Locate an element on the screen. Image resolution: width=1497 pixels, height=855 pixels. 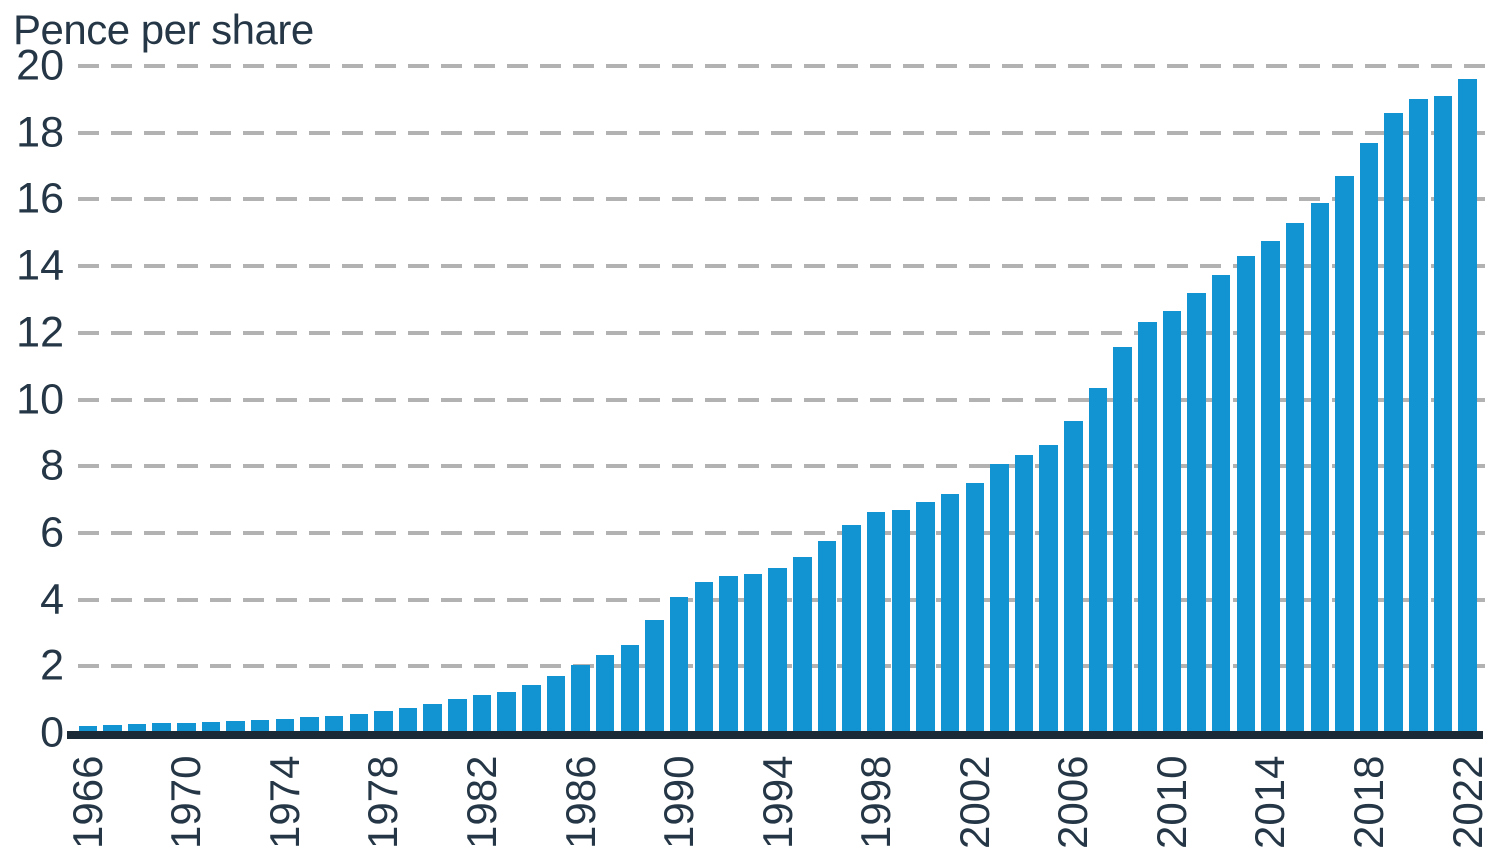
x-axis-label-2006: 2006 is located at coordinates (1073, 802).